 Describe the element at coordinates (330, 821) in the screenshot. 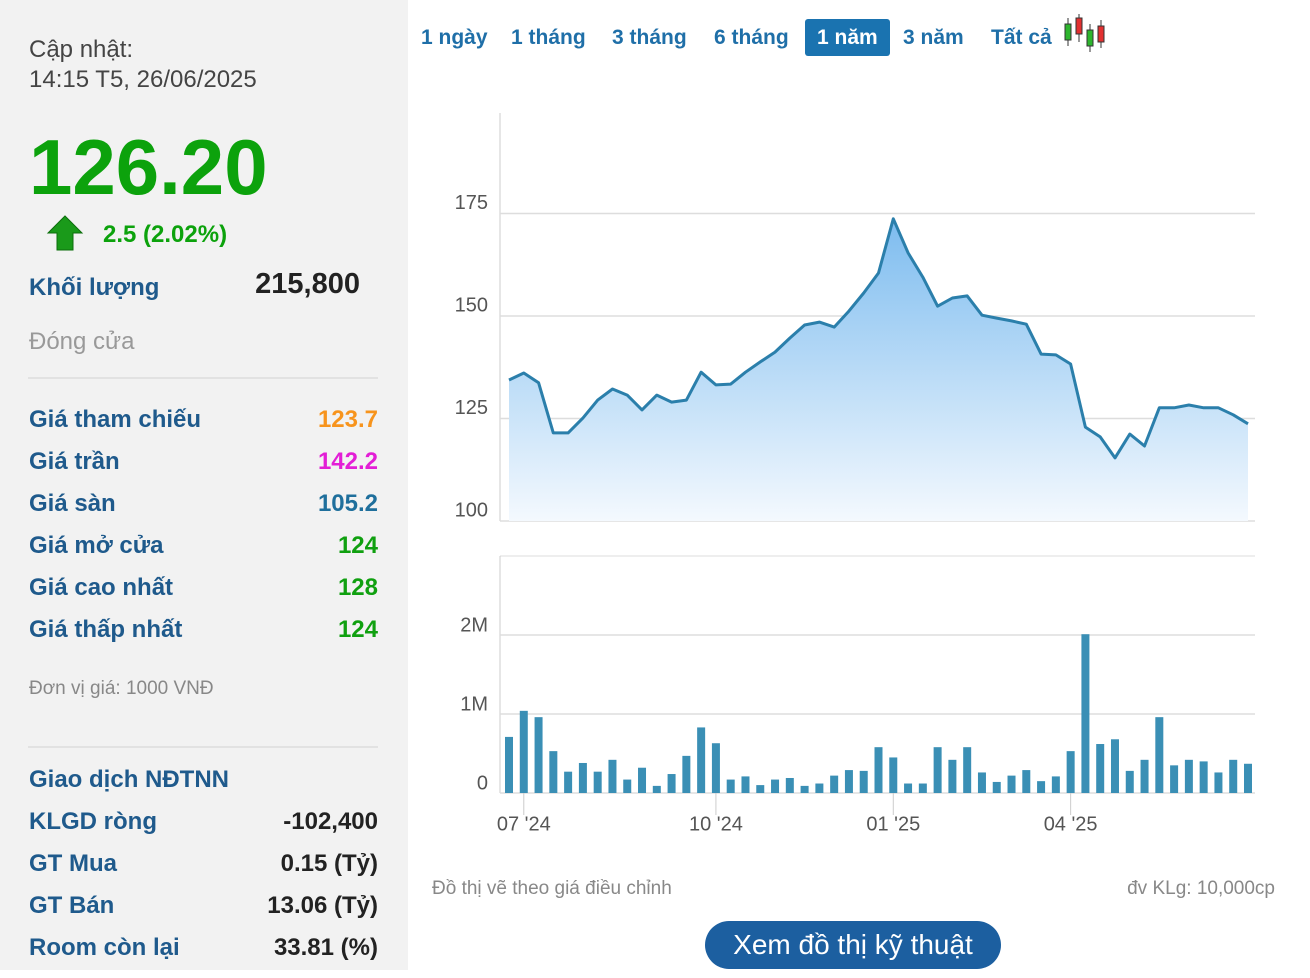

I see `foreign-value: -102,400` at that location.